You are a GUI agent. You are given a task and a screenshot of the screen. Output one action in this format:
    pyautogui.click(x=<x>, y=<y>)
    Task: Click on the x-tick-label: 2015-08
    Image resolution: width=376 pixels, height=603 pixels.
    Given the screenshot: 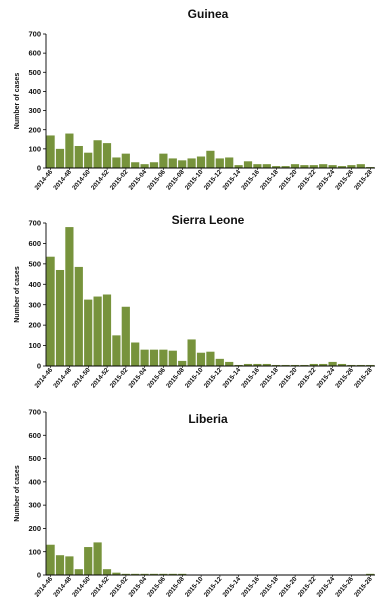 What is the action you would take?
    pyautogui.click(x=175, y=179)
    